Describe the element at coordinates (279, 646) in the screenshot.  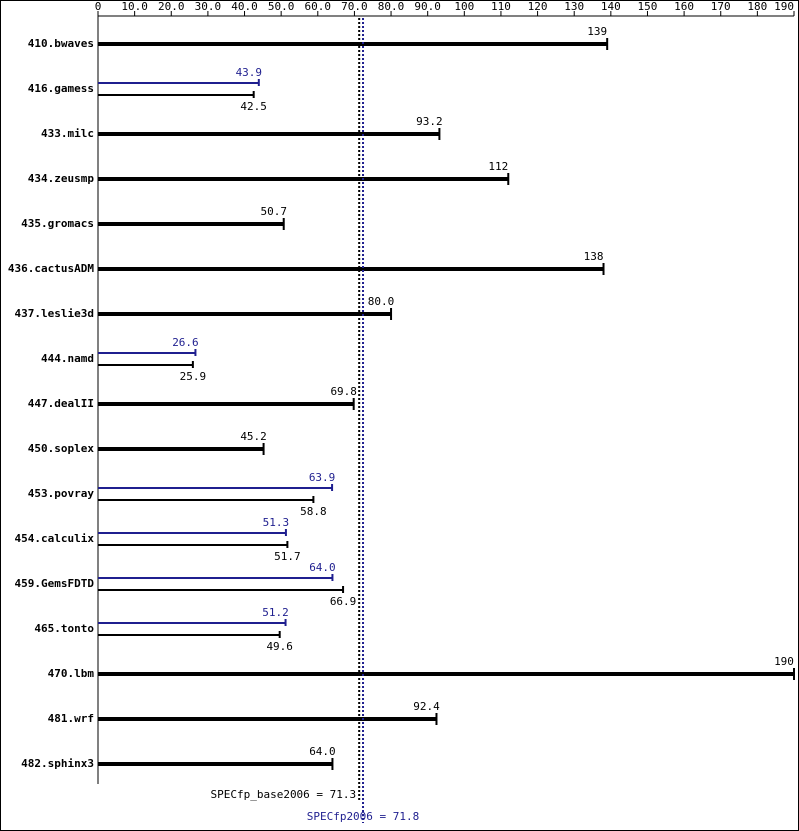
I see `value-label: 49.6` at that location.